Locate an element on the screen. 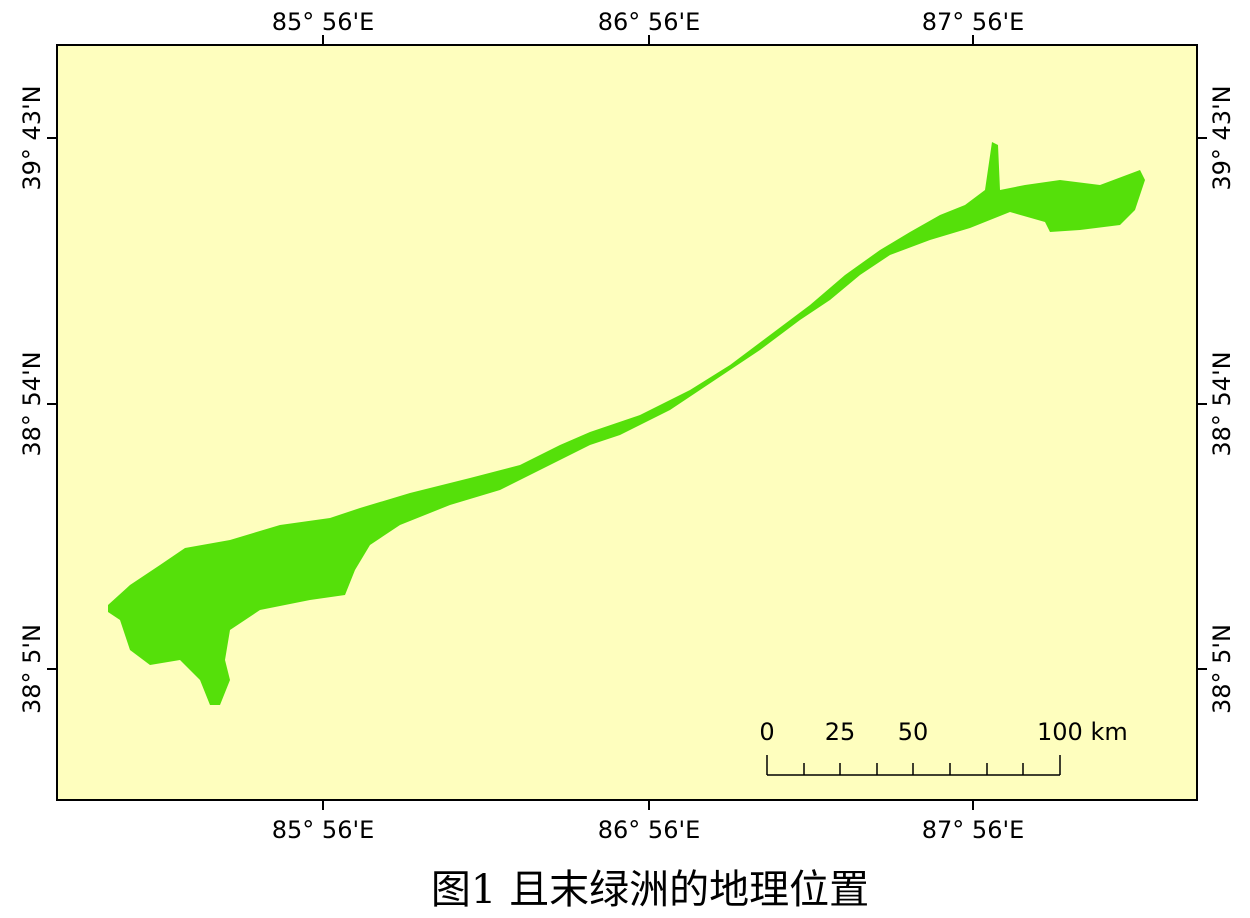 This screenshot has width=1250, height=918. figure-caption: 图1 且末绿洲的地理位置 is located at coordinates (650, 890).